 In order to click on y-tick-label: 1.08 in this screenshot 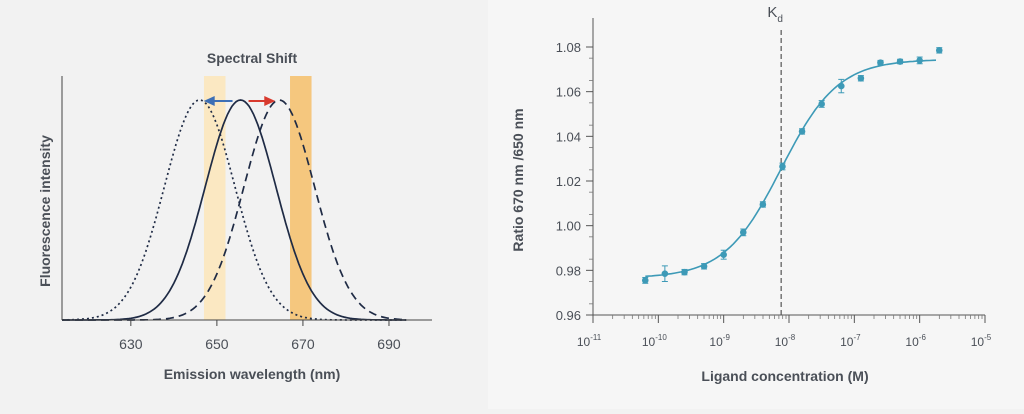, I will do `click(568, 47)`.